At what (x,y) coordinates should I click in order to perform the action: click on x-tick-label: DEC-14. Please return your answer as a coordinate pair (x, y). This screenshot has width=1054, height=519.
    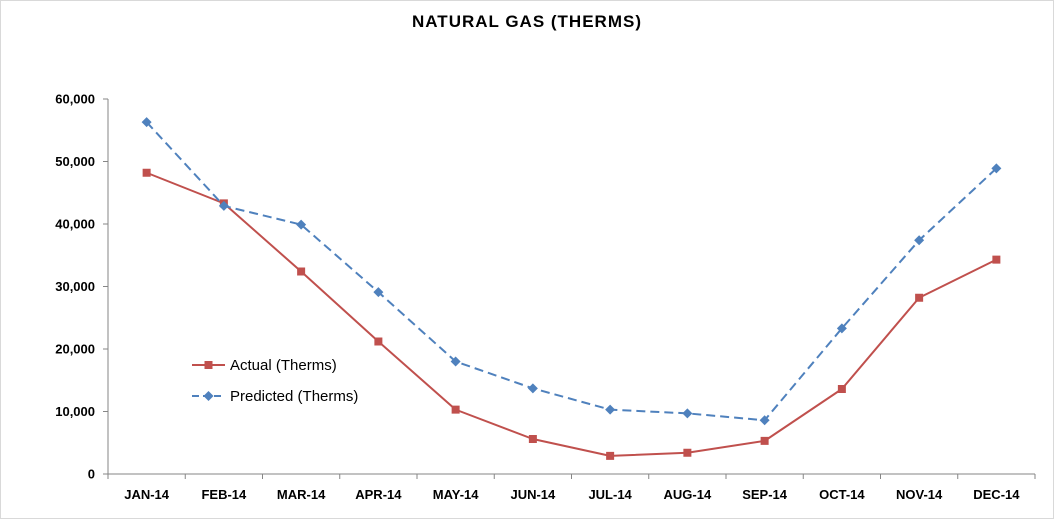
    Looking at the image, I should click on (996, 494).